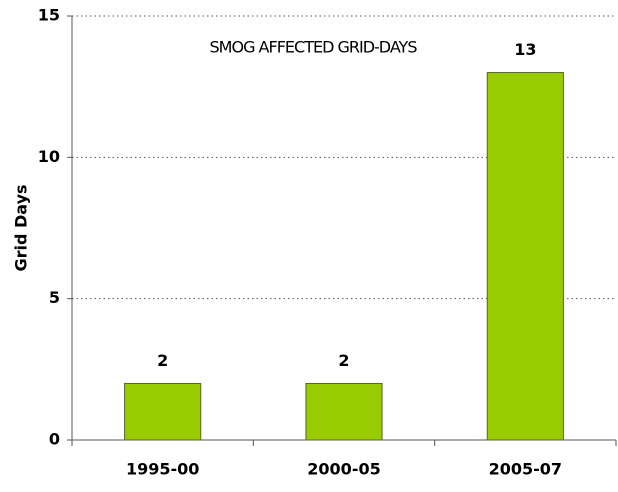  I want to click on y-tick-label: 15, so click(49, 15).